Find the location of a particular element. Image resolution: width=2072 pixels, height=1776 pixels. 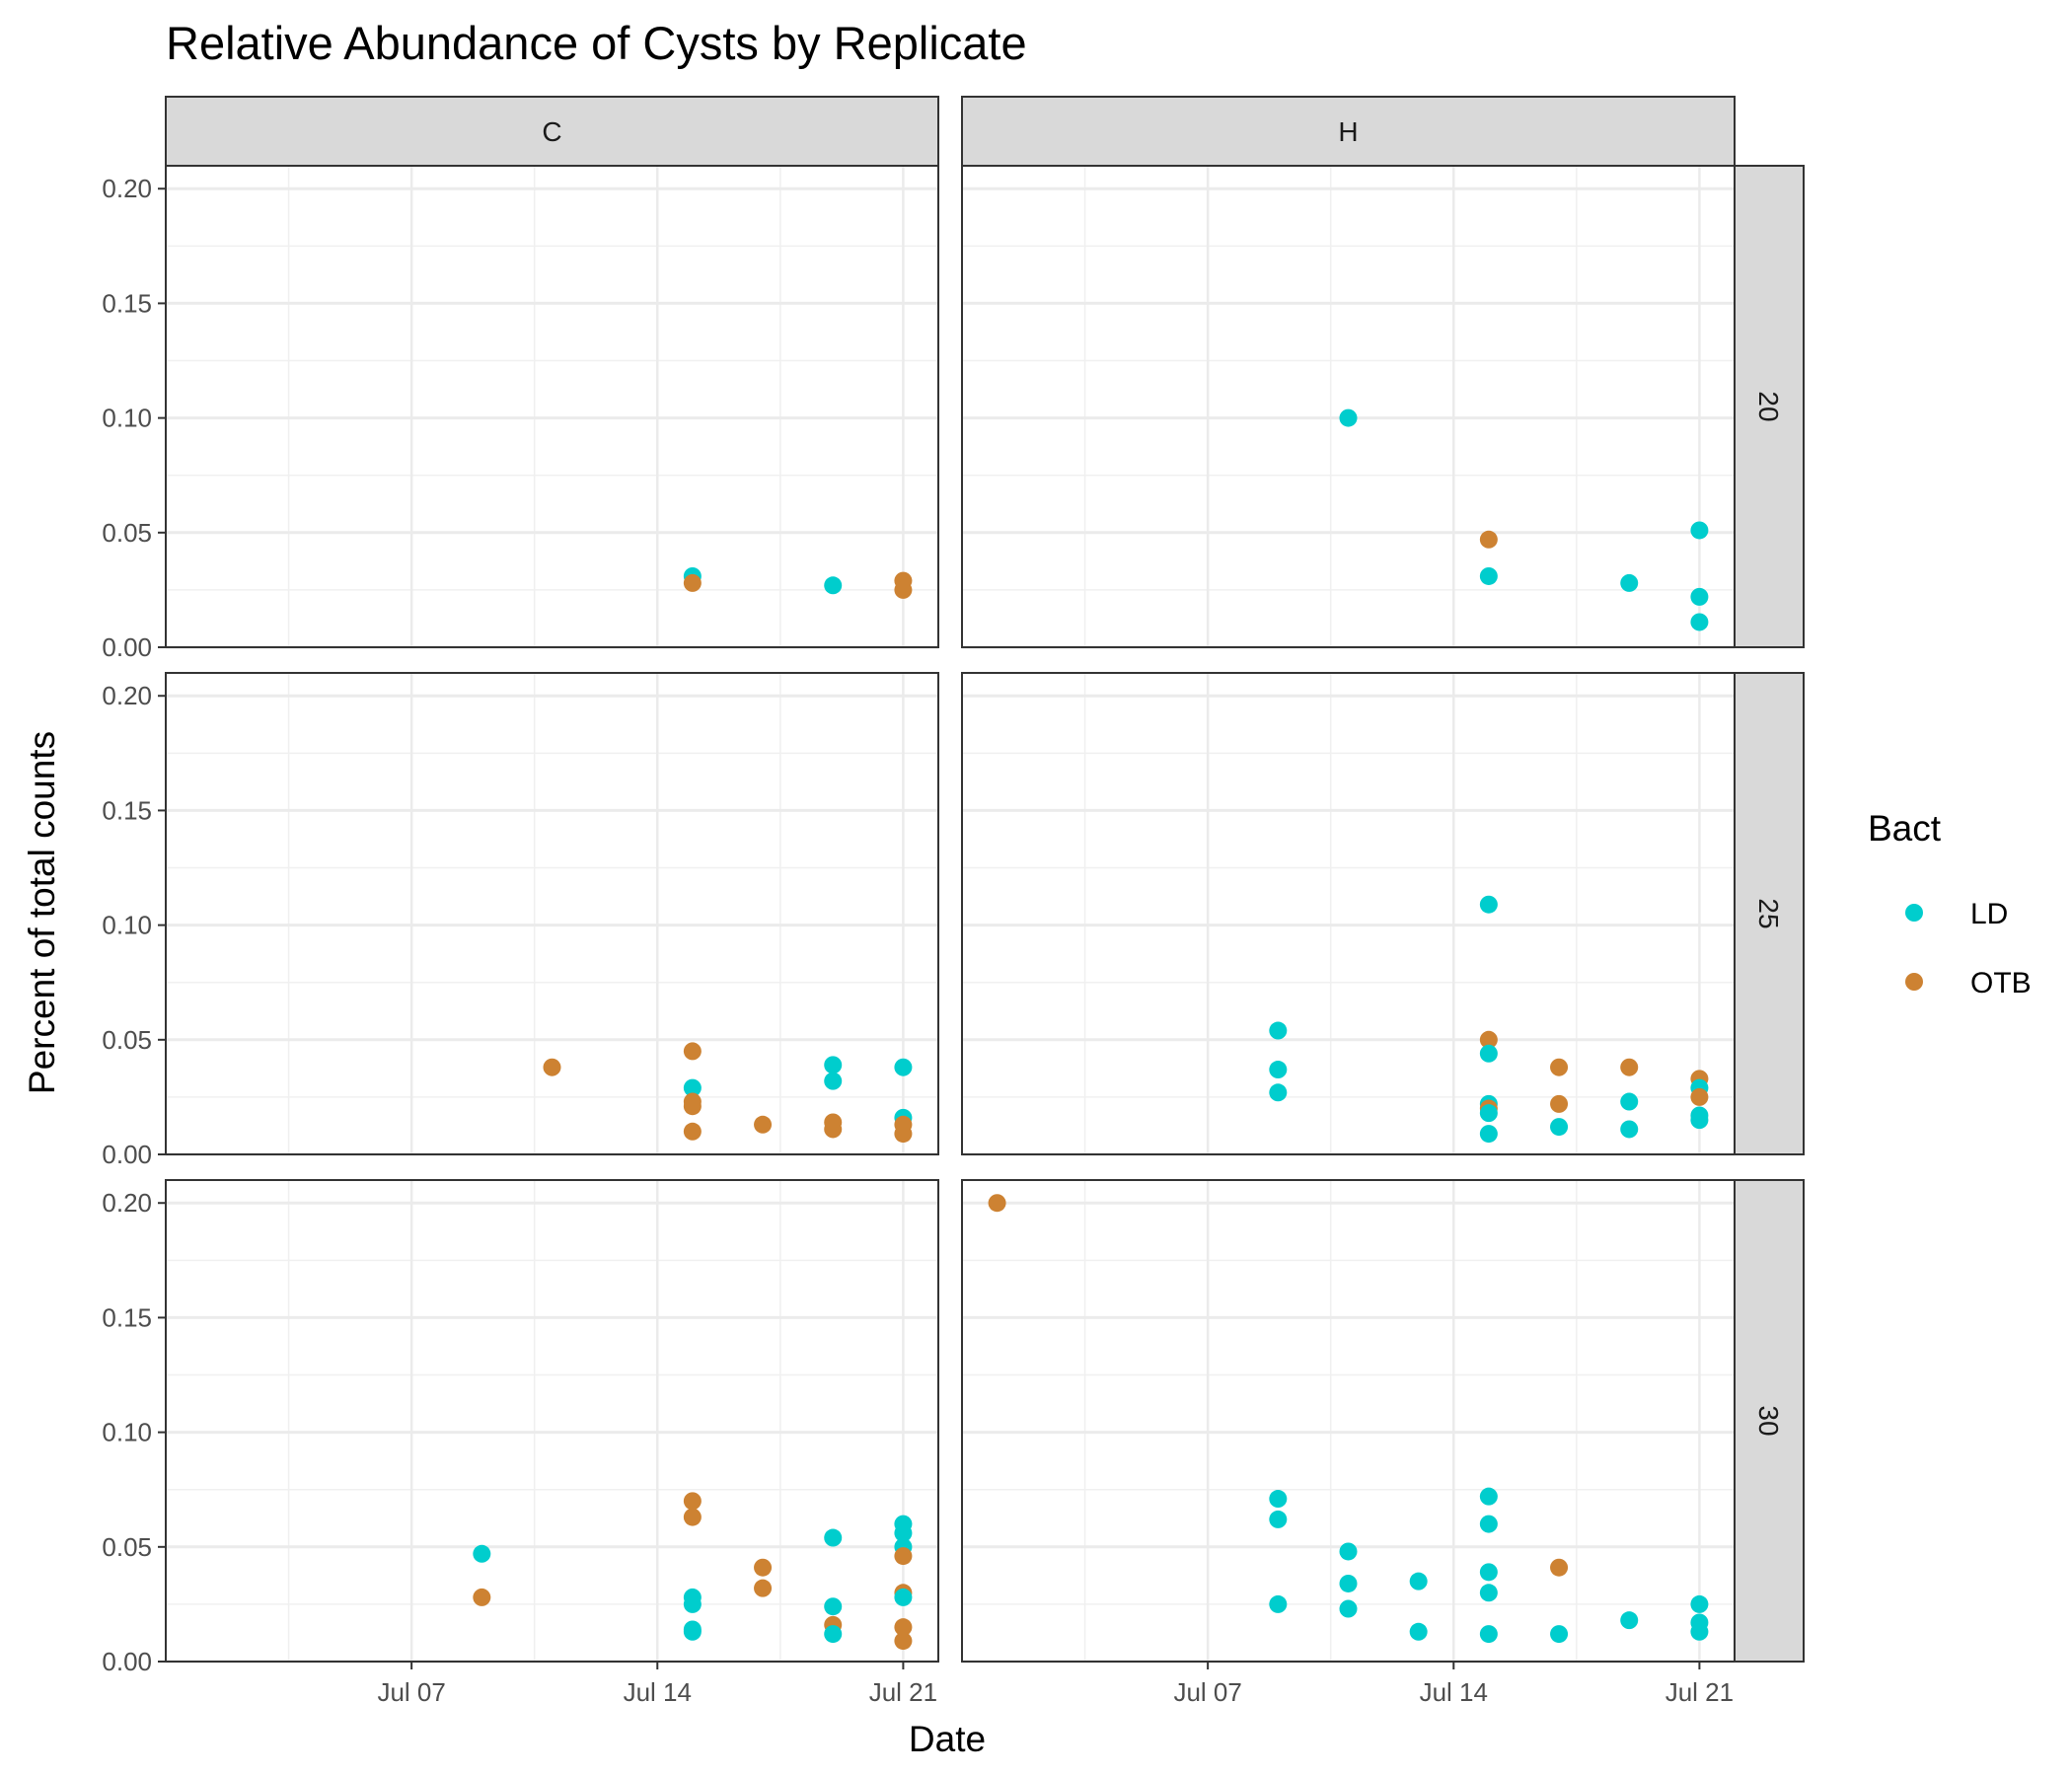

strip-col-H: H is located at coordinates (1349, 131).